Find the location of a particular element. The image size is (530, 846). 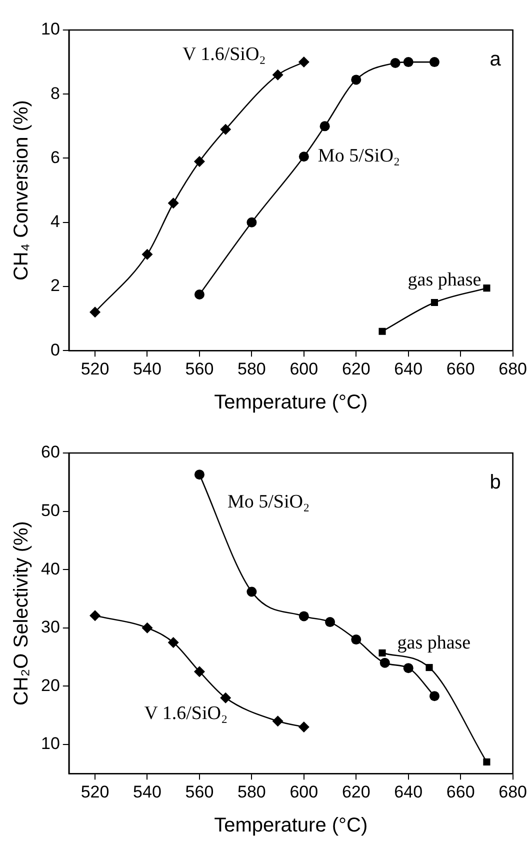

y-tick-label: 60 is located at coordinates (50, 452).